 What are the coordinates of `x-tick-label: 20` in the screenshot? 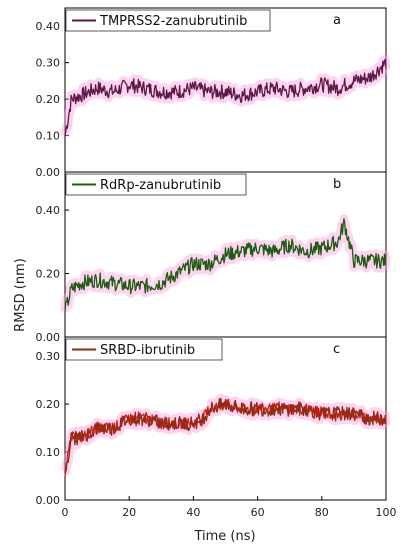 It's located at (129, 512).